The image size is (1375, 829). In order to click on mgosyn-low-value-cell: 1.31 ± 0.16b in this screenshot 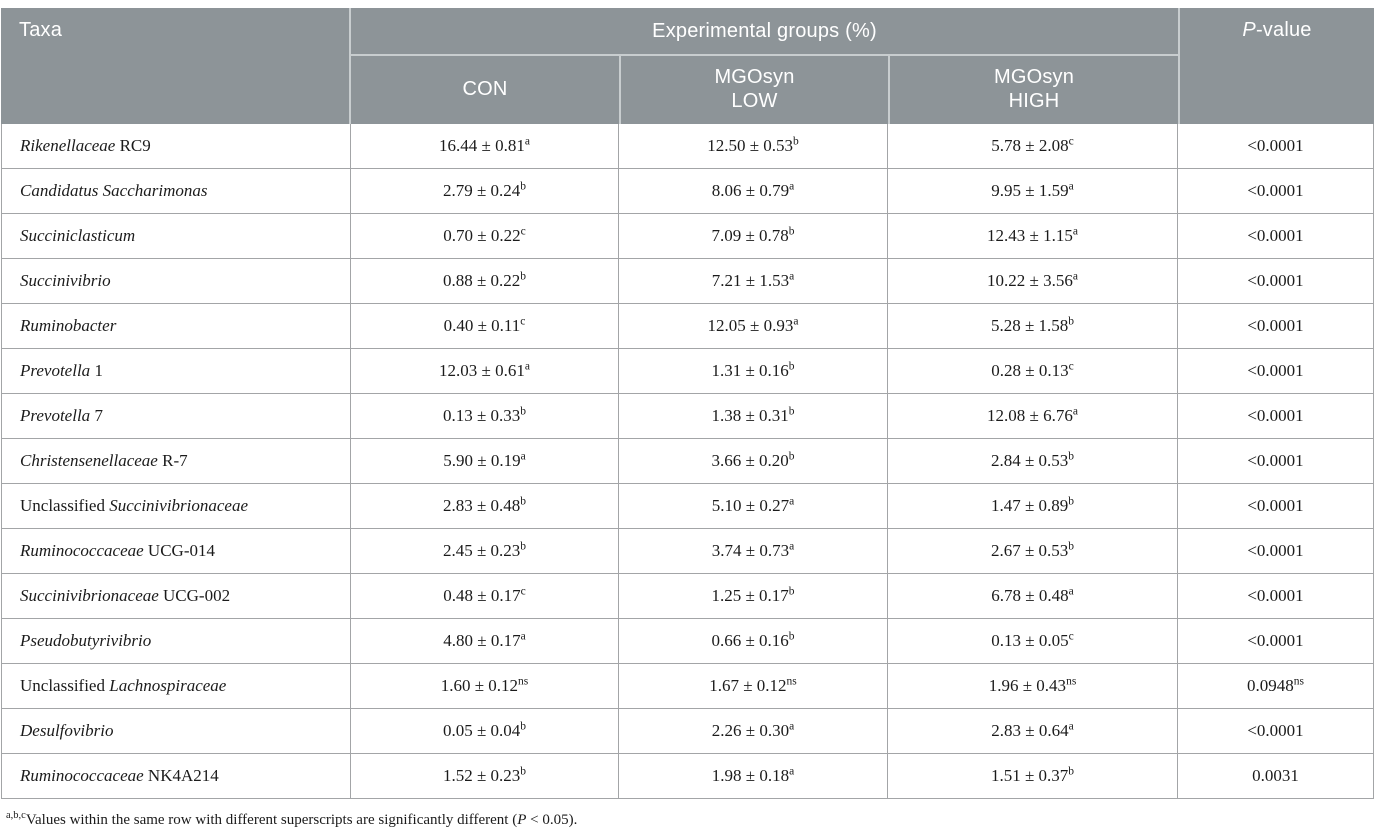, I will do `click(753, 371)`.